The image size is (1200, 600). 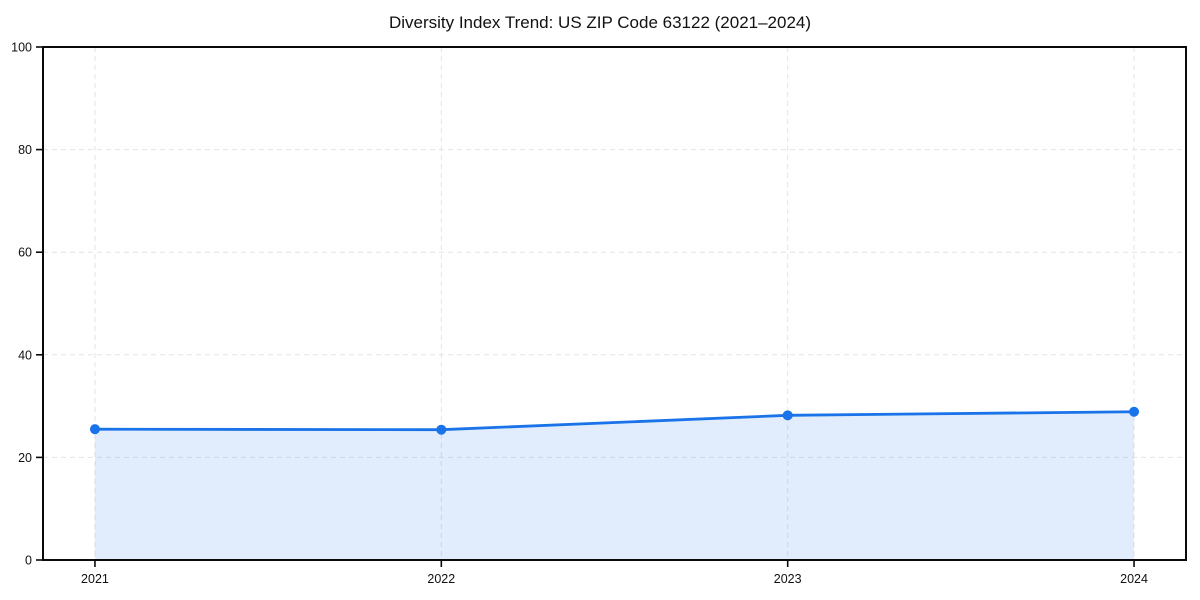 I want to click on y-tick-label-0: 0, so click(x=28, y=561).